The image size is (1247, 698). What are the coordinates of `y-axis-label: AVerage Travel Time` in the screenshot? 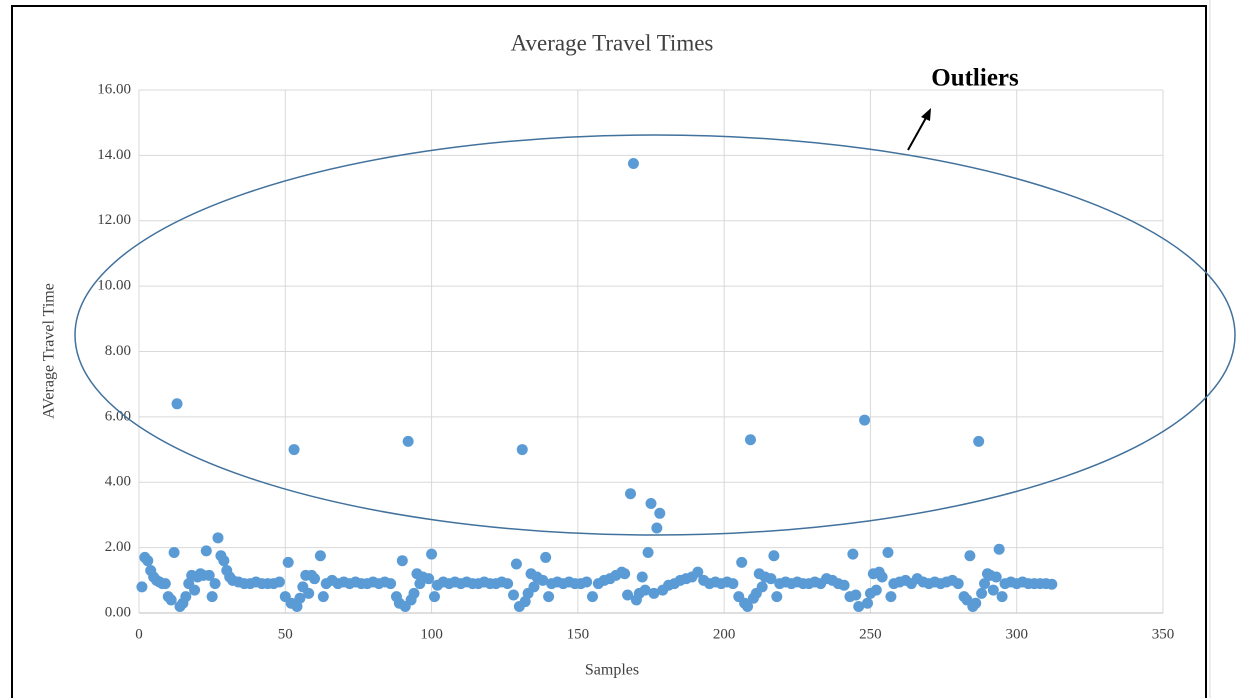 It's located at (49, 351).